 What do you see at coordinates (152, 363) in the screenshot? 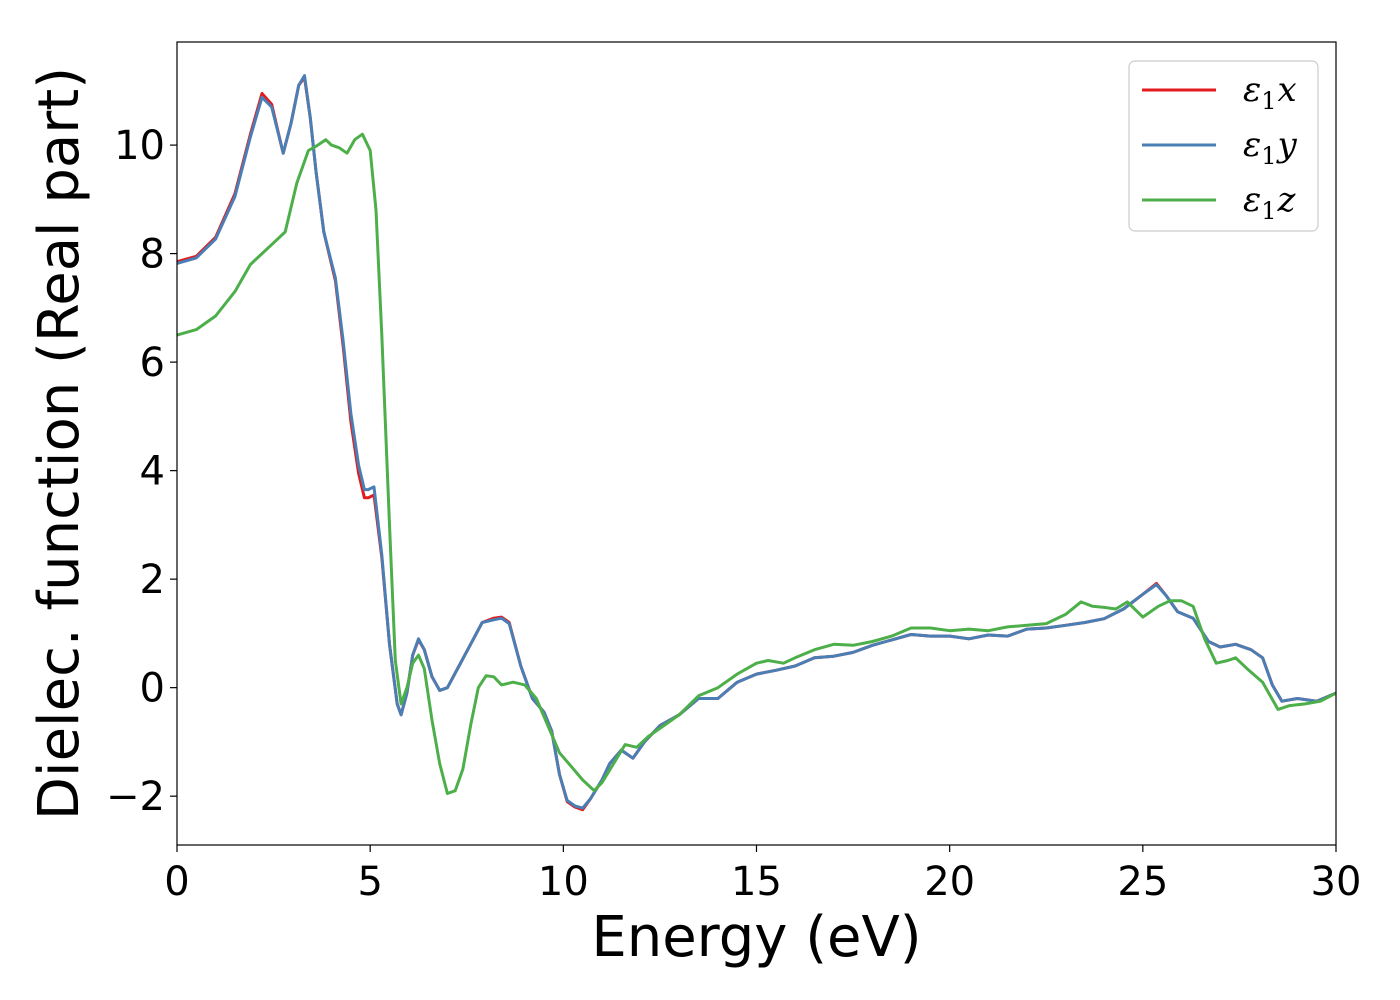
I see `y-tick-label: 6` at bounding box center [152, 363].